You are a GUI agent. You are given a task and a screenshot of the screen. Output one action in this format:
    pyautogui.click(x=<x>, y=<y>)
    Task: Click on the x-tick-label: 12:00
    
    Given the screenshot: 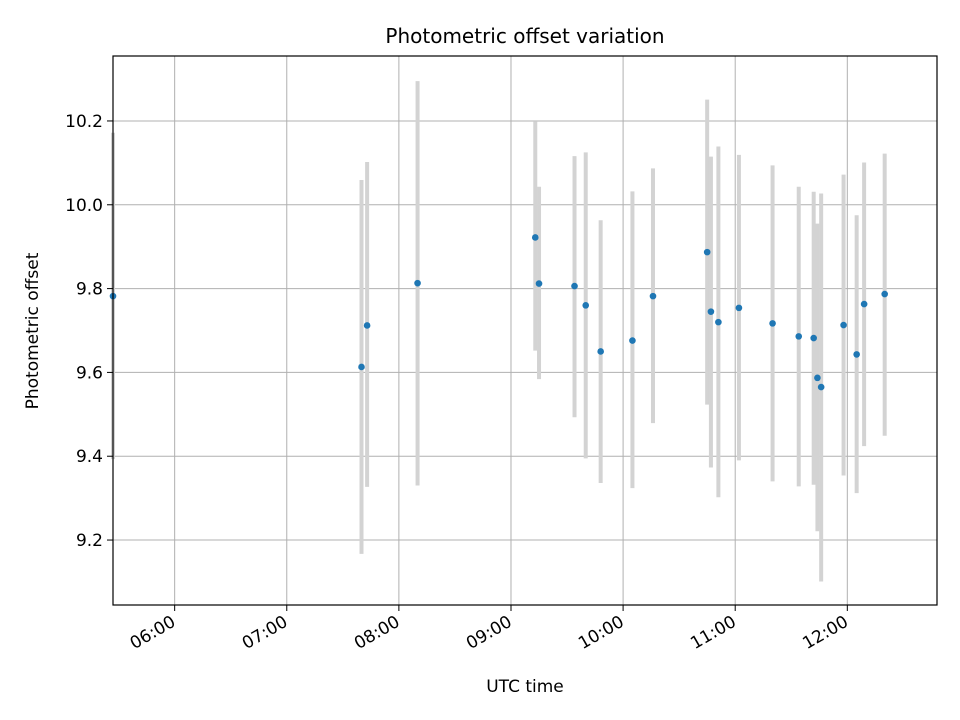 What is the action you would take?
    pyautogui.click(x=825, y=633)
    